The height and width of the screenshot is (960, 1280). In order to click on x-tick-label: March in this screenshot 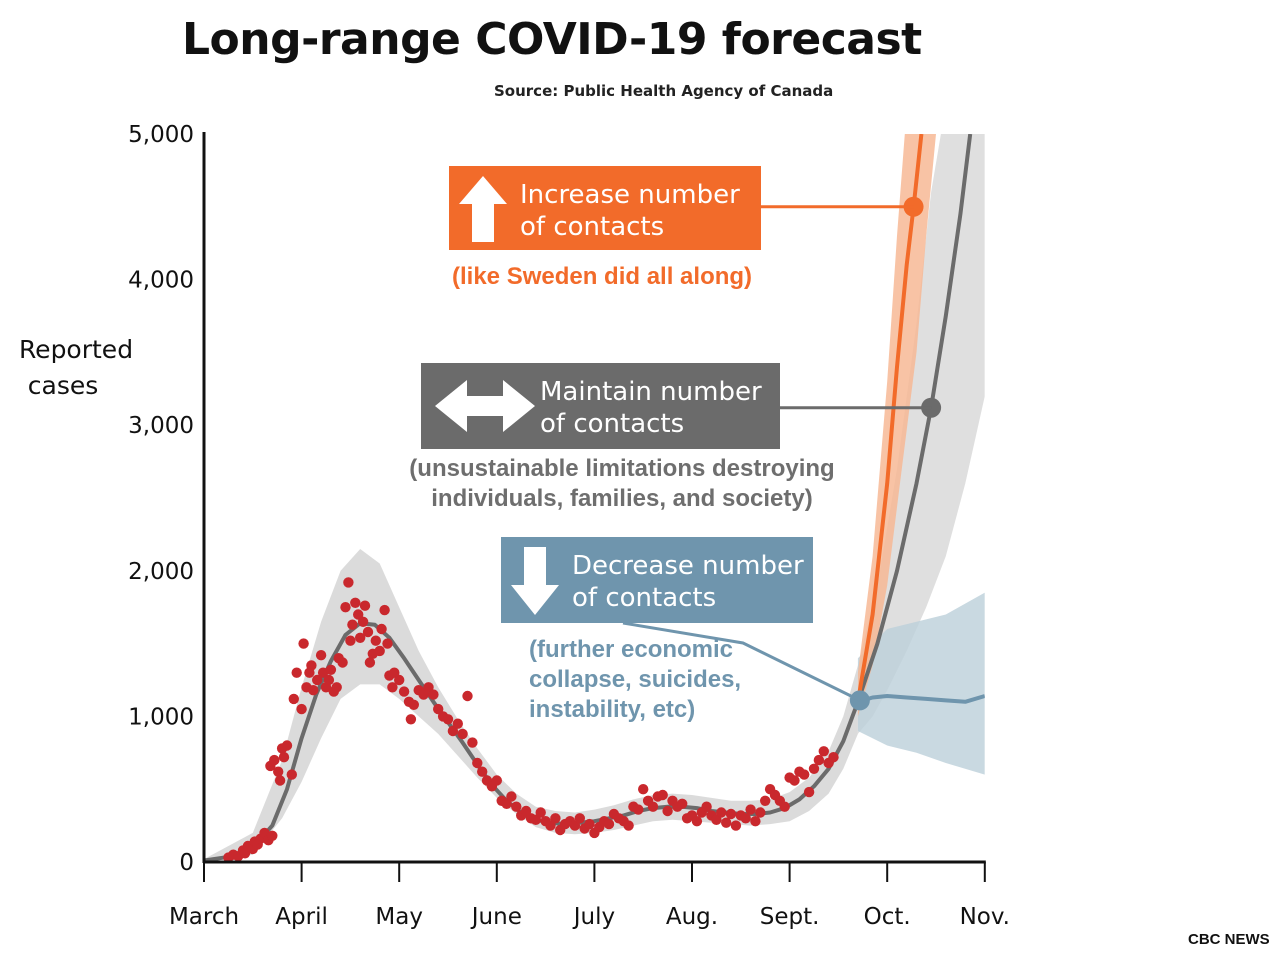, I will do `click(204, 917)`.